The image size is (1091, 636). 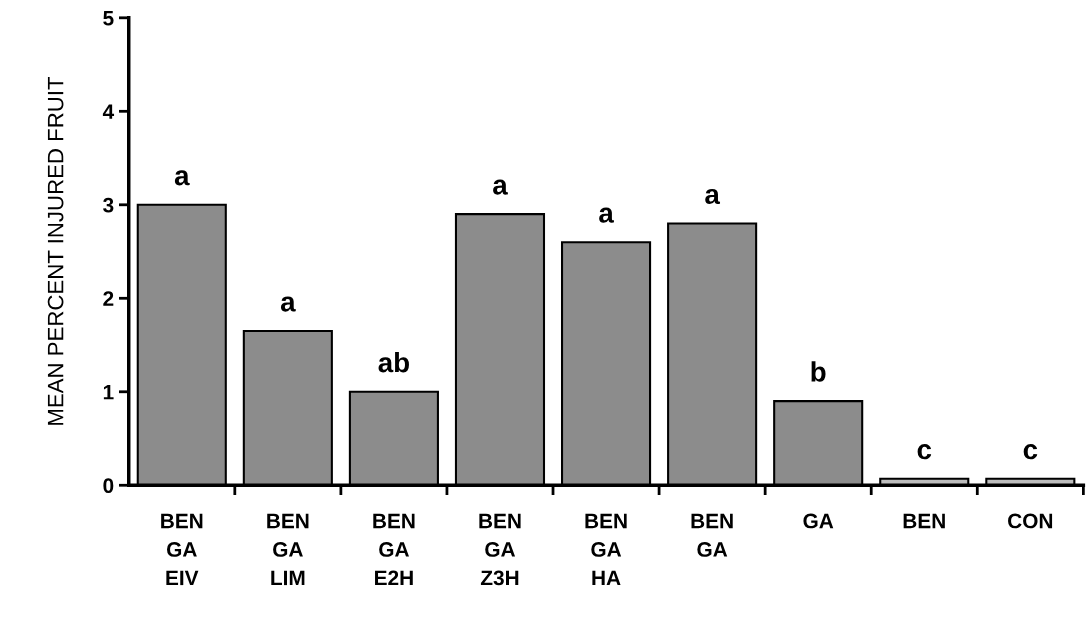 I want to click on x-tick-label: GA, so click(x=818, y=521).